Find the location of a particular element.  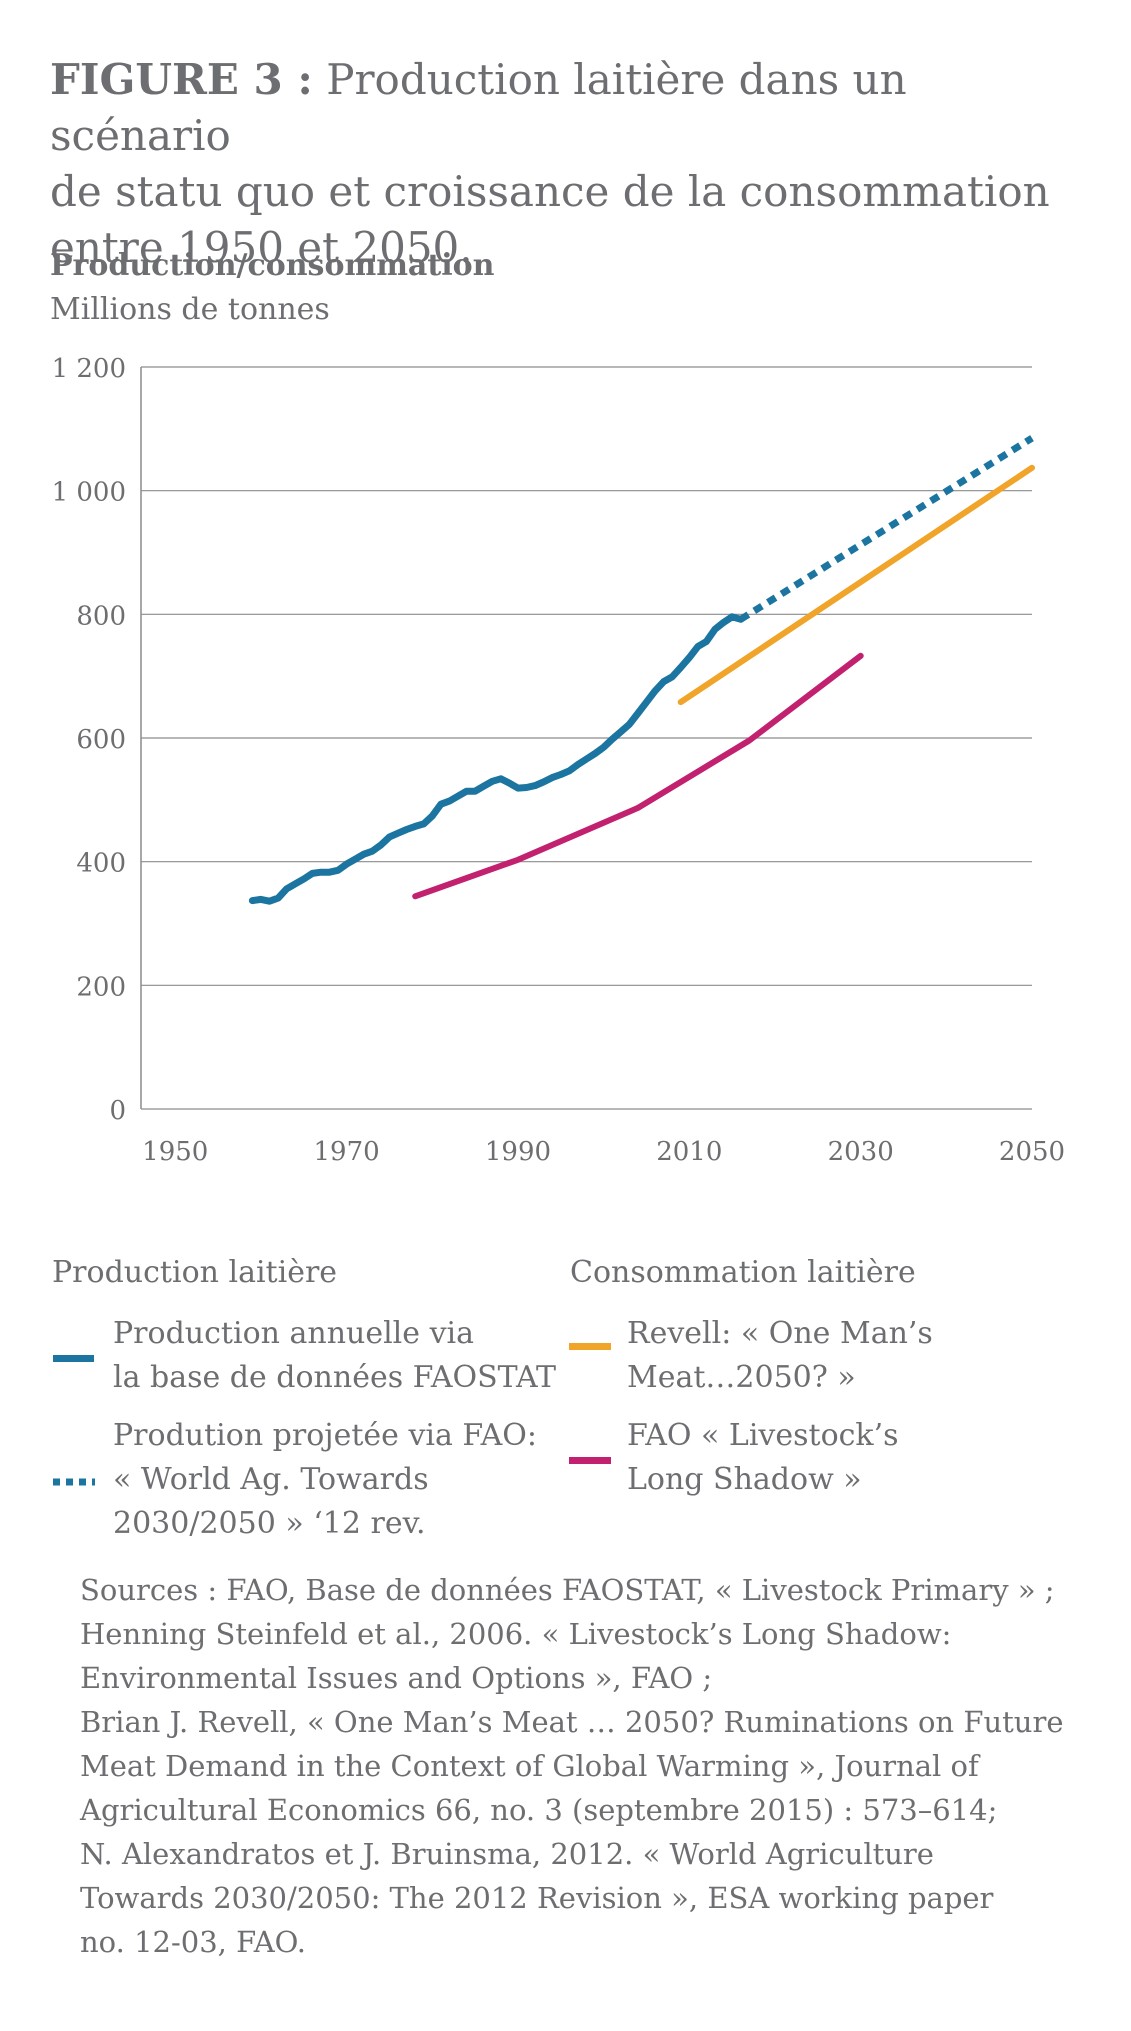

y-tick-label: 1 000 is located at coordinates (89, 493).